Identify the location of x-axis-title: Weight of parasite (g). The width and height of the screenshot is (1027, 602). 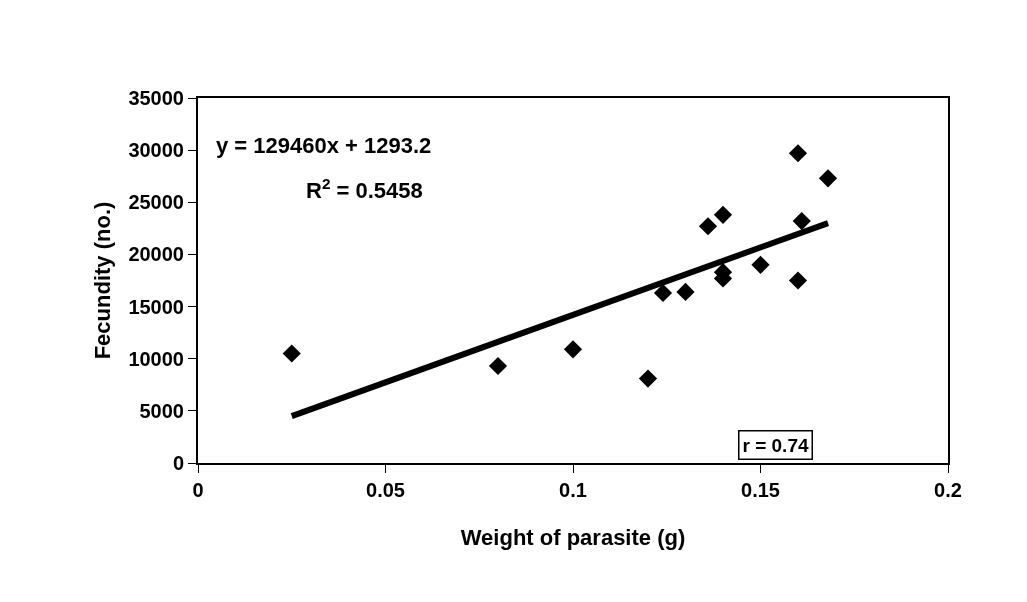
(573, 538).